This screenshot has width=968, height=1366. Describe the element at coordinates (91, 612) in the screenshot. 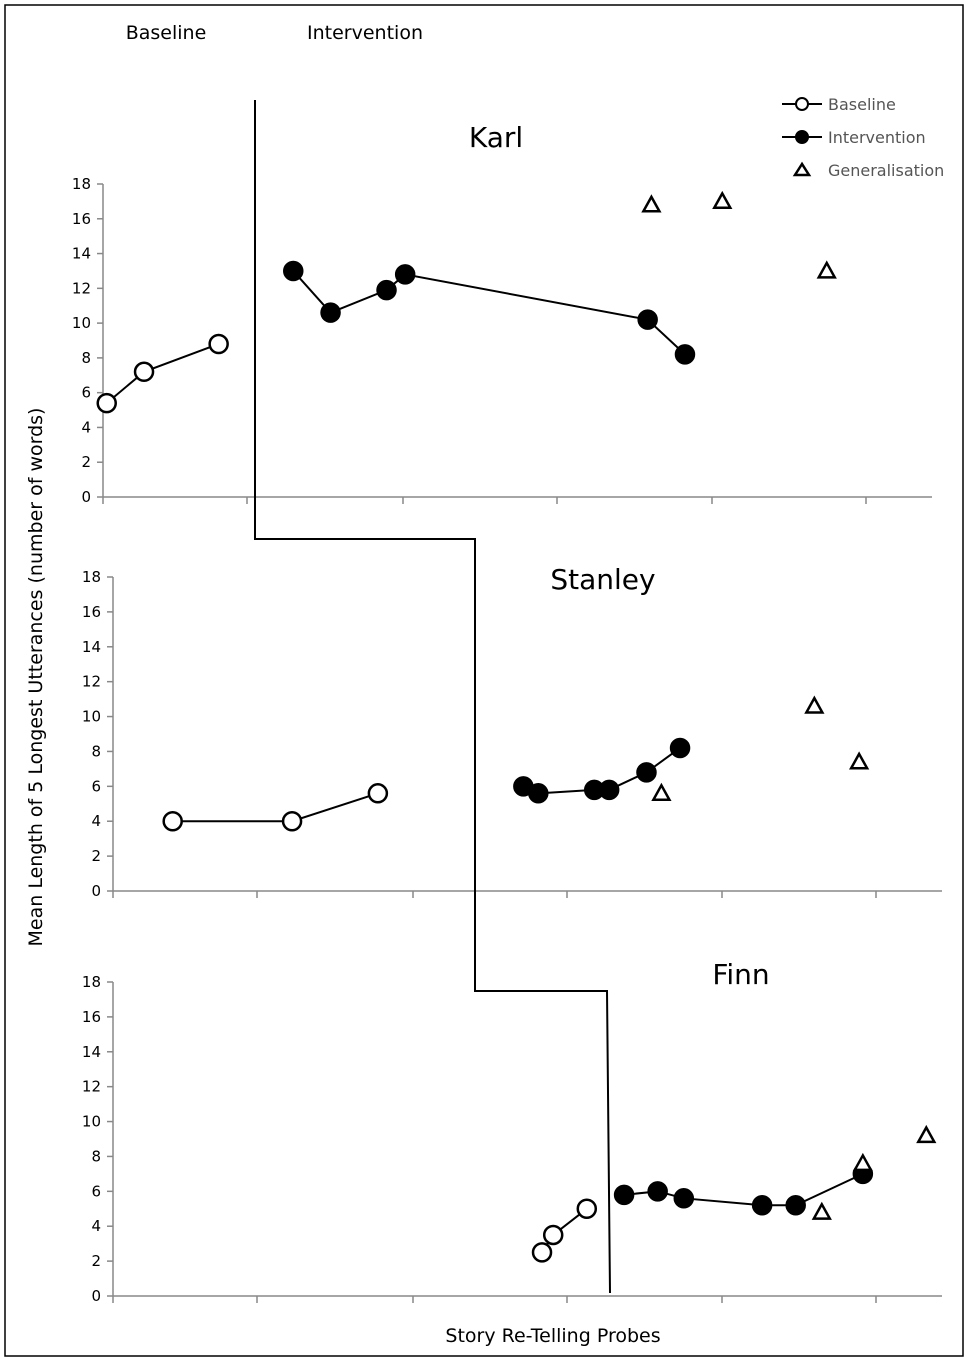

I see `y-tick-label-stanley-16: 16` at that location.